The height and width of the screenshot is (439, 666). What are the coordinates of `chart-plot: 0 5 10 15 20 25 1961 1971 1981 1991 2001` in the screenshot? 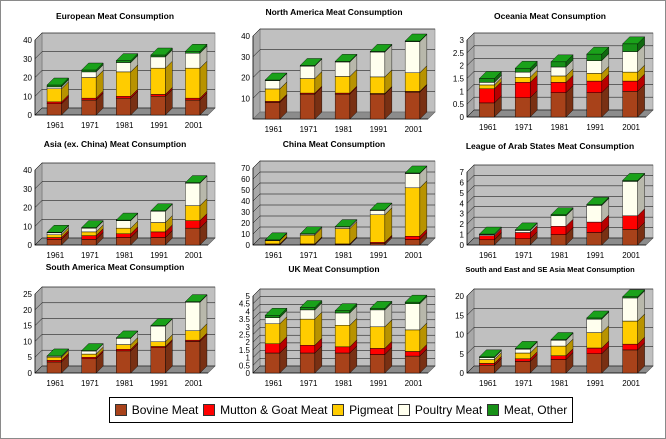 It's located at (119, 337).